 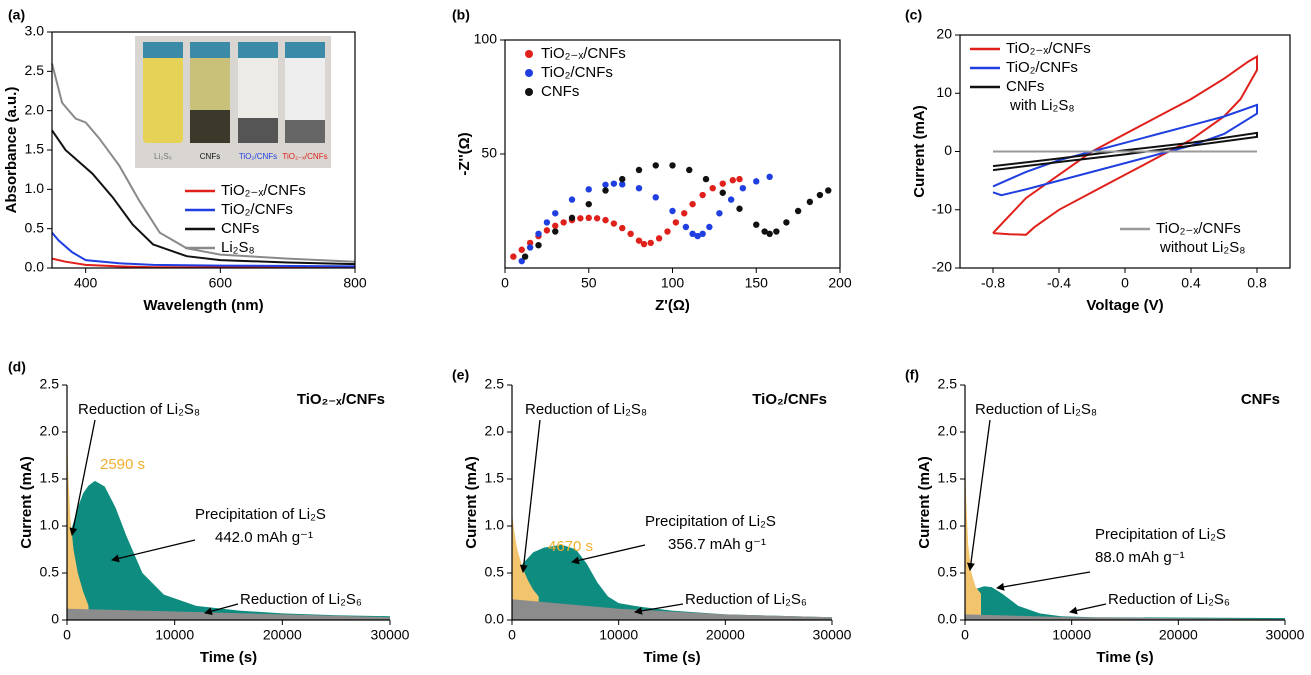 What do you see at coordinates (163, 156) in the screenshot?
I see `inset-label: Li₂S₆` at bounding box center [163, 156].